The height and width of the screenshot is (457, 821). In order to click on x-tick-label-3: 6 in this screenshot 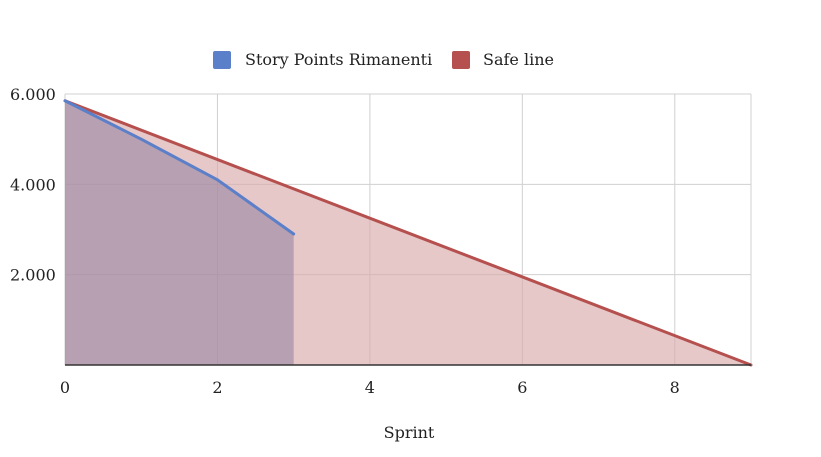, I will do `click(522, 387)`.